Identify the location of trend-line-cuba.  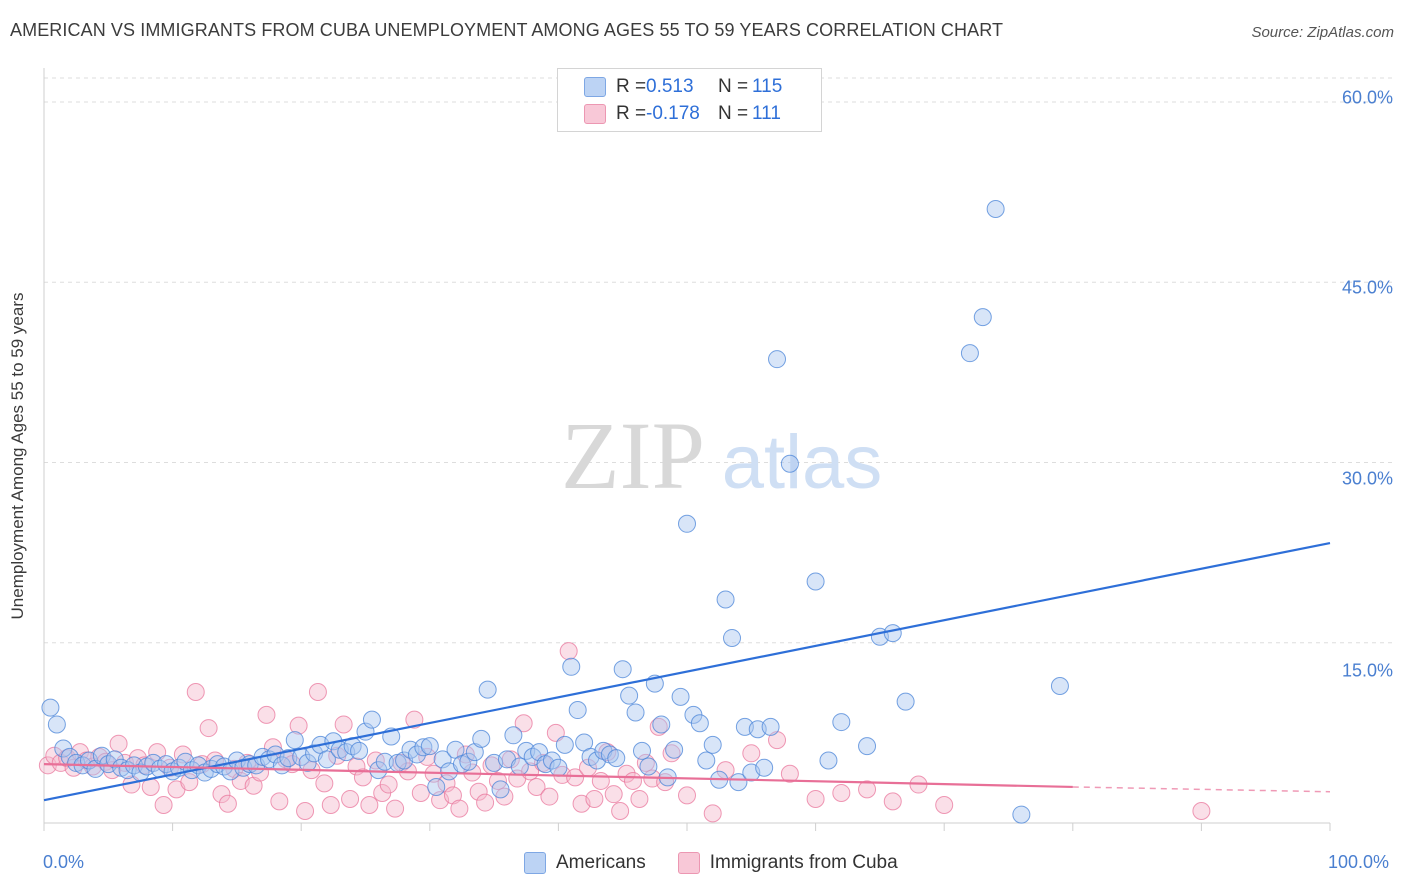
(558, 776).